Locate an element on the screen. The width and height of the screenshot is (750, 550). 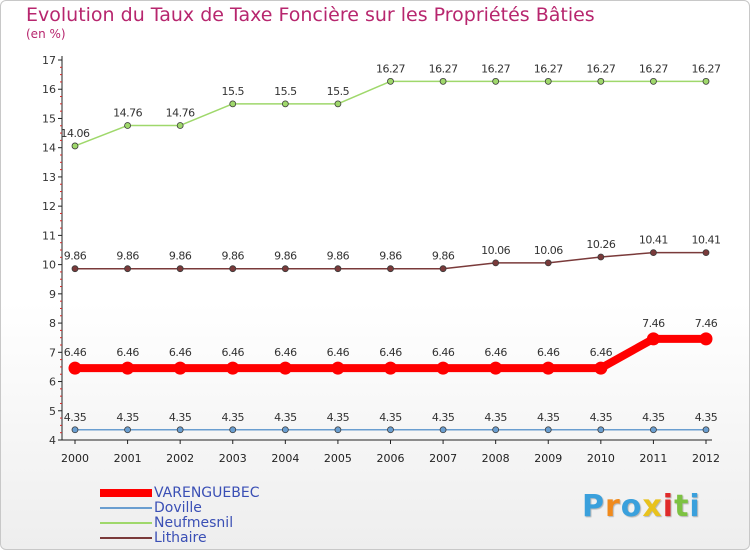
legend-swatch-doville is located at coordinates (126, 508).